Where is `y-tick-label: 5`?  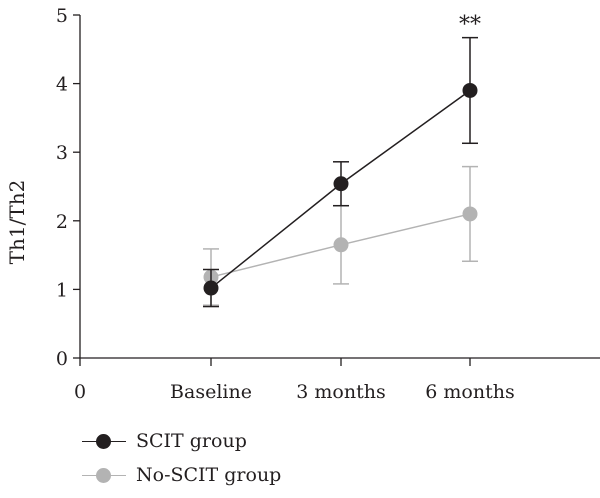
y-tick-label: 5 is located at coordinates (62, 16).